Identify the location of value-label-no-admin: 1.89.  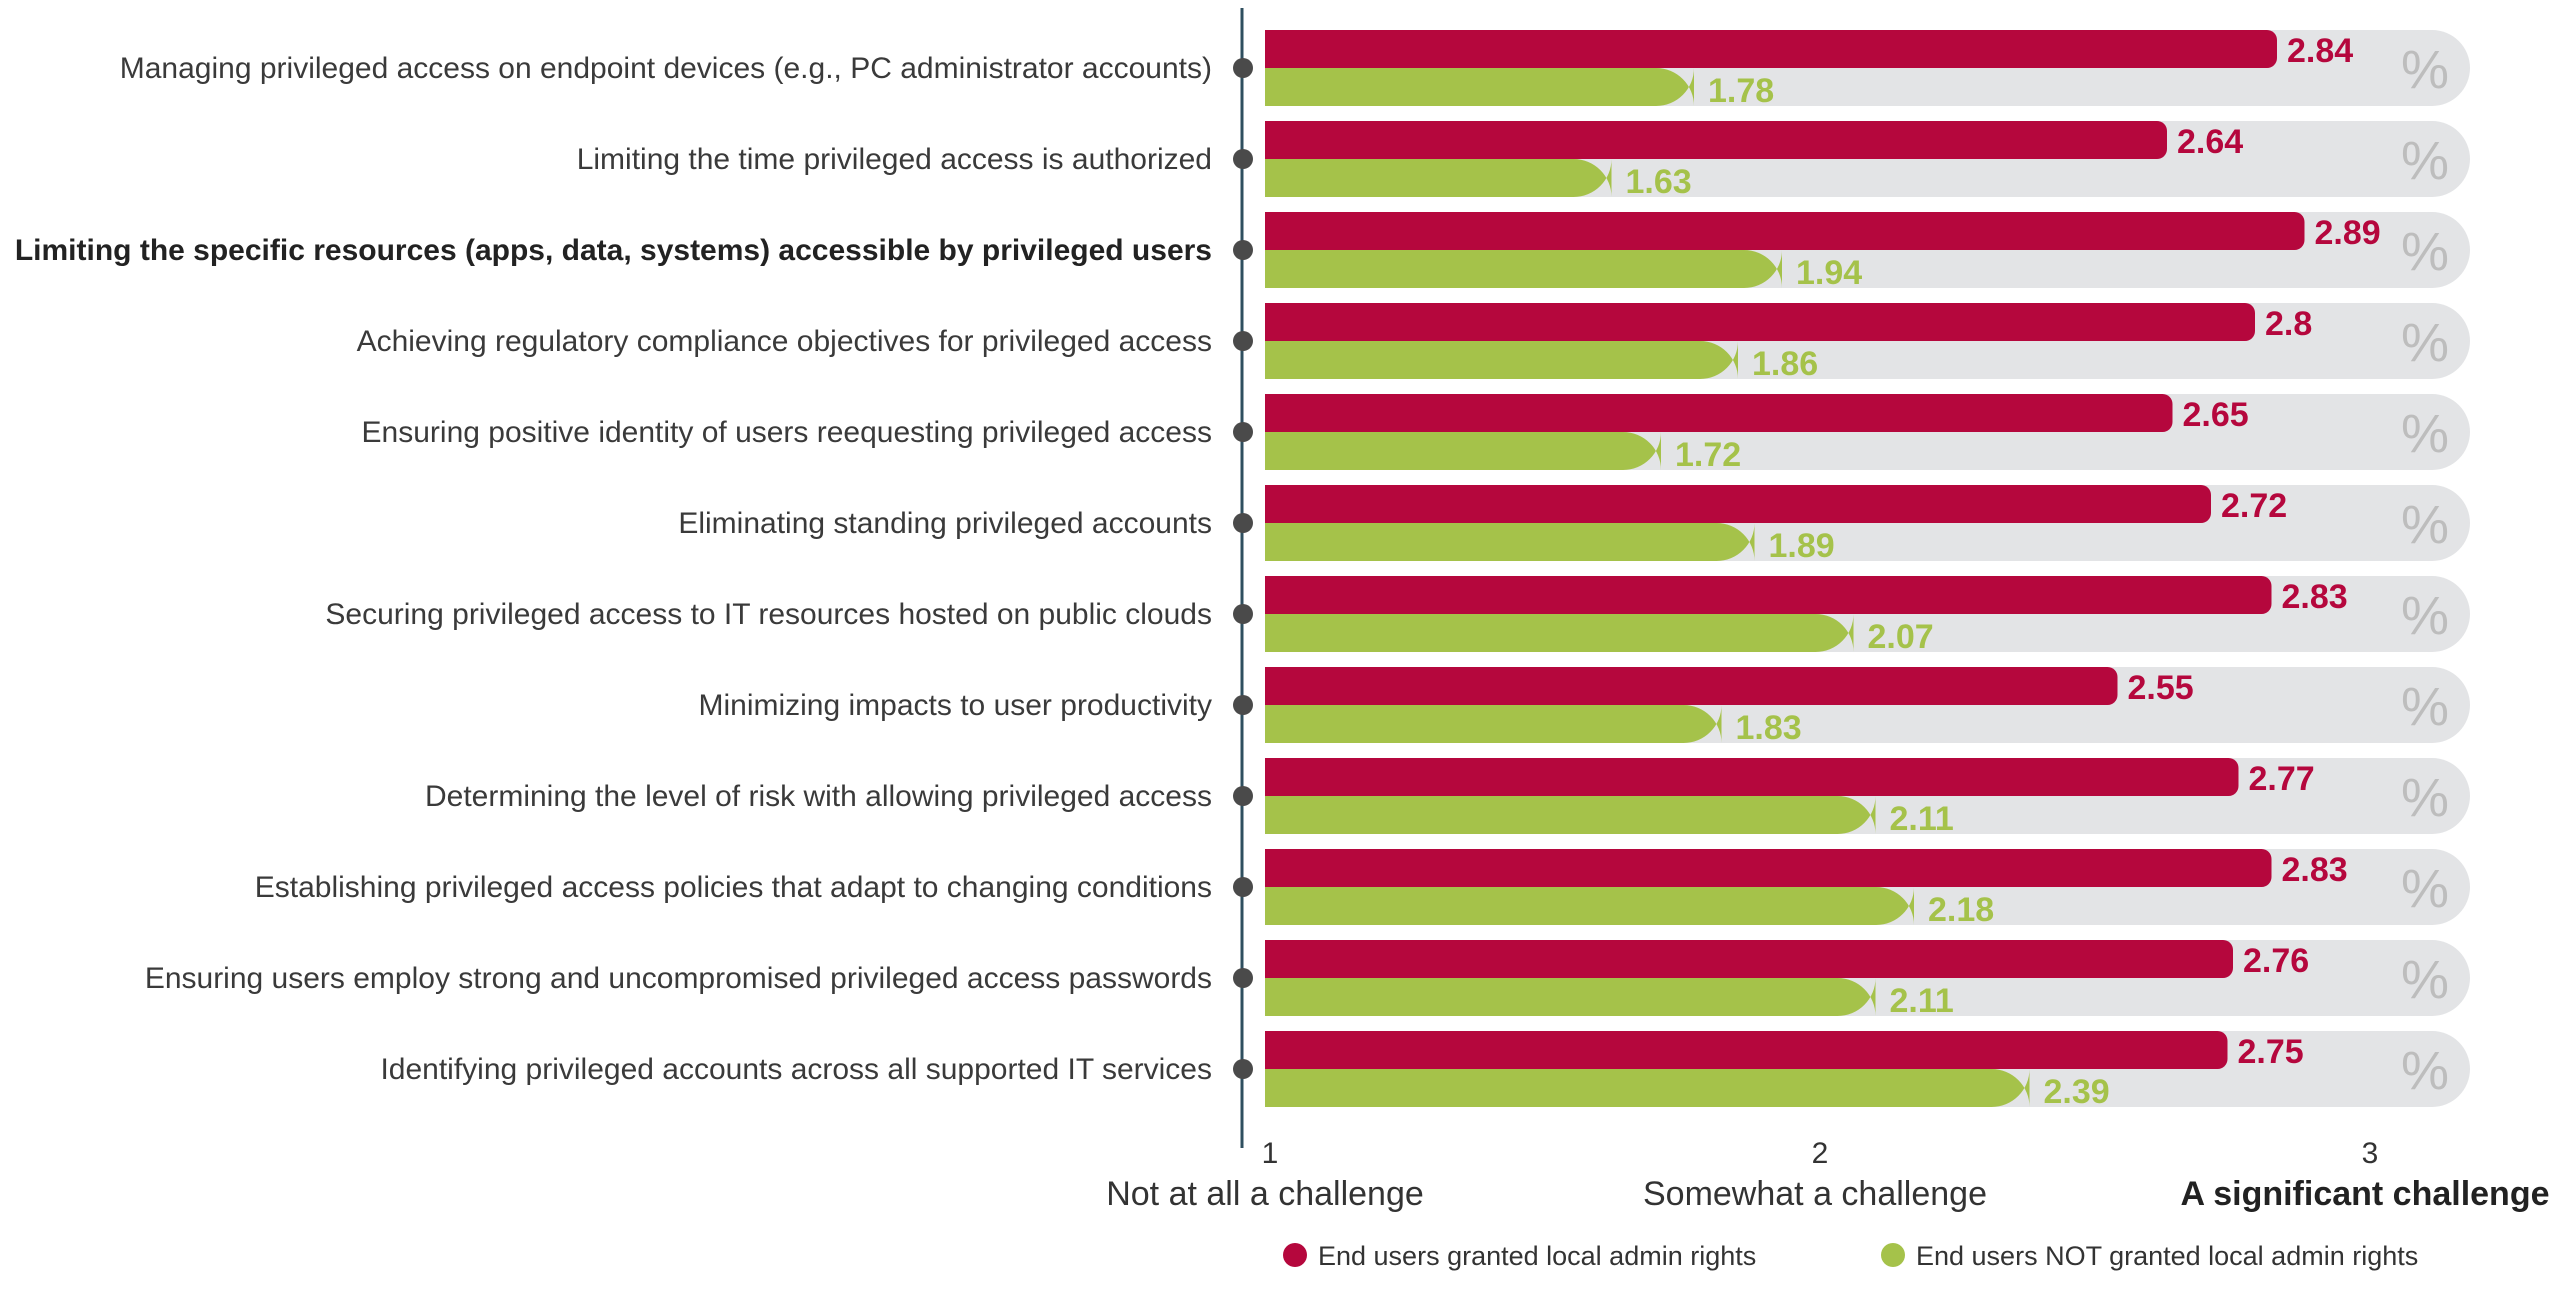
(1802, 546).